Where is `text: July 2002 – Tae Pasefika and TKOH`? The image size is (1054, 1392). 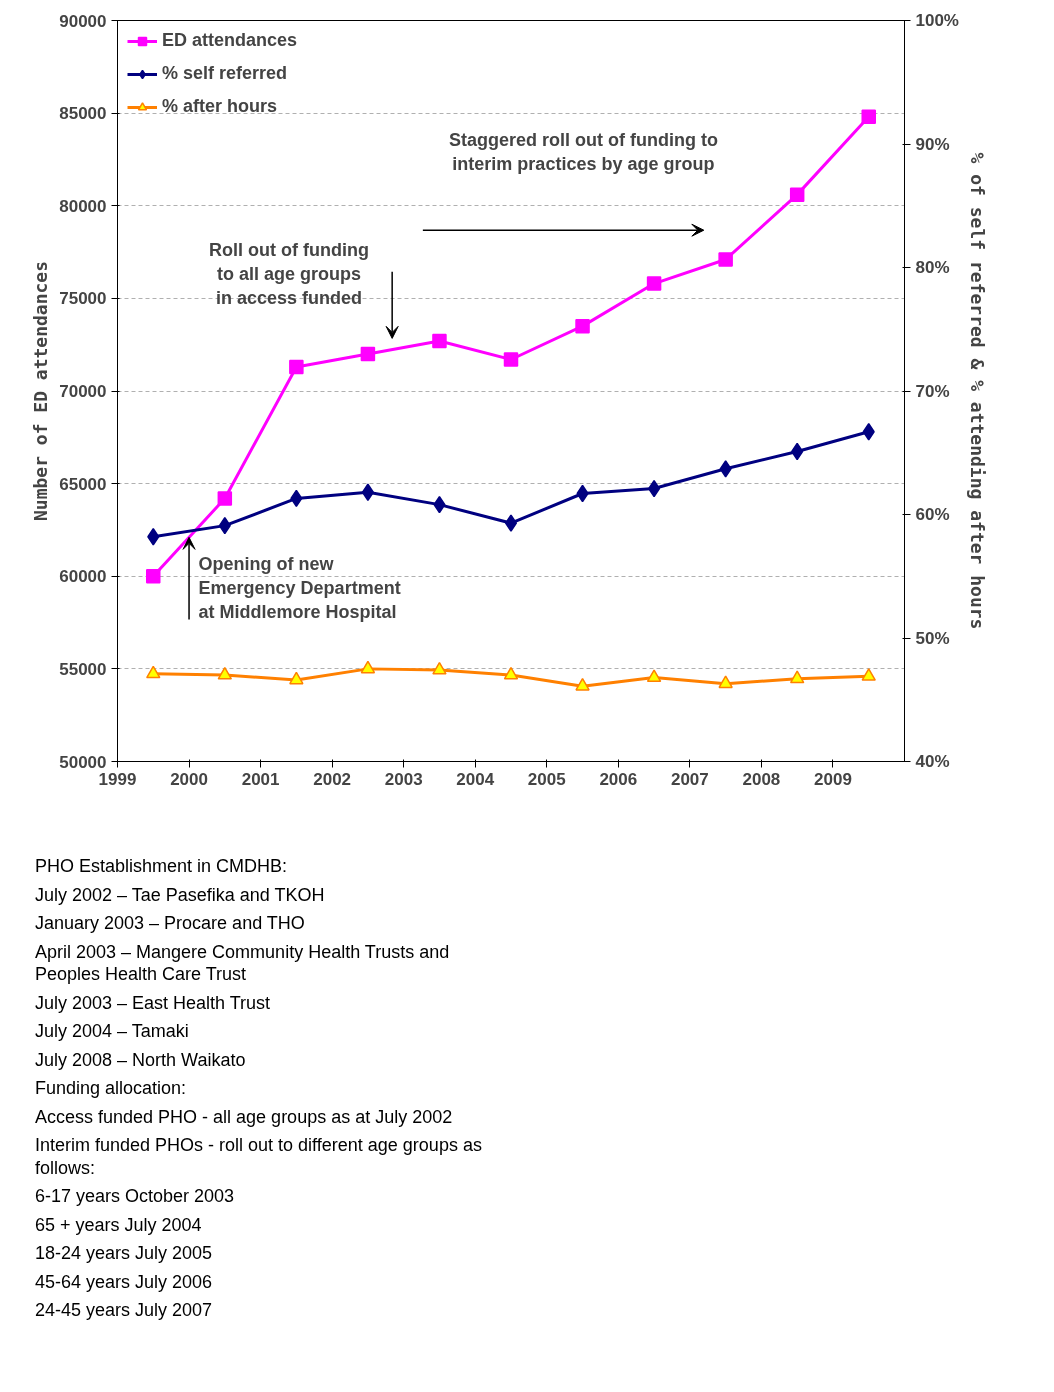 text: July 2002 – Tae Pasefika and TKOH is located at coordinates (180, 894).